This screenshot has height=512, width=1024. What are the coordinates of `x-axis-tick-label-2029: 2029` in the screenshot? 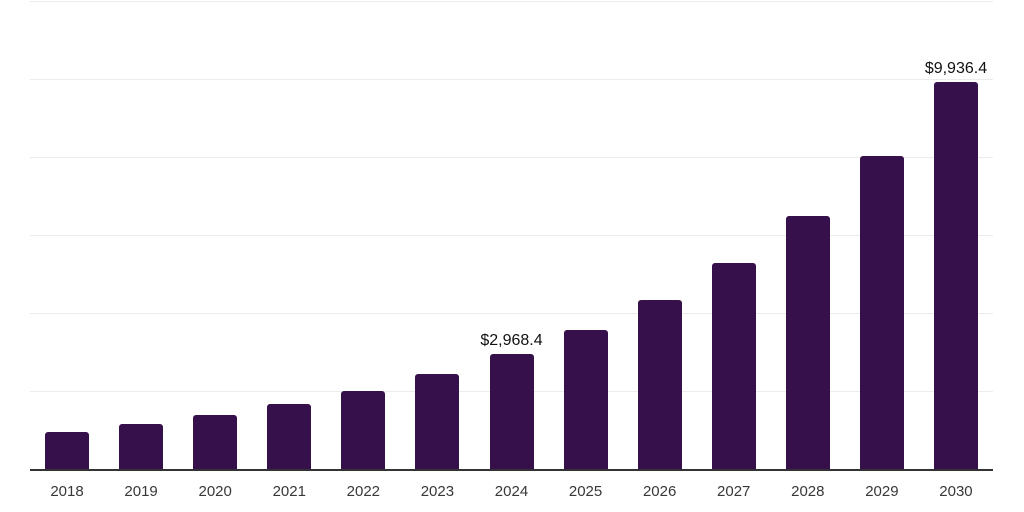 It's located at (882, 491).